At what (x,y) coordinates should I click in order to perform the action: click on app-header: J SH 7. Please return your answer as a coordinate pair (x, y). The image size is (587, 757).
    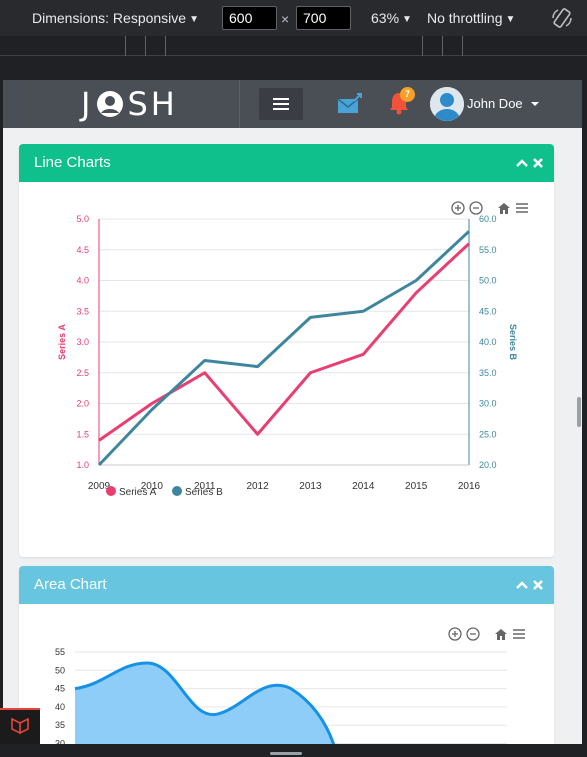
    Looking at the image, I should click on (292, 104).